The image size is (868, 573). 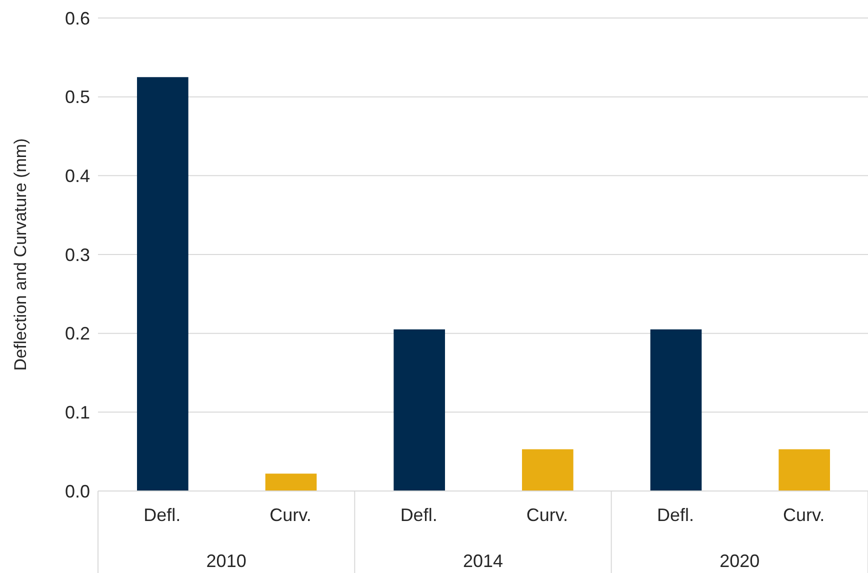 What do you see at coordinates (77, 334) in the screenshot?
I see `y-tick-label: 0.2` at bounding box center [77, 334].